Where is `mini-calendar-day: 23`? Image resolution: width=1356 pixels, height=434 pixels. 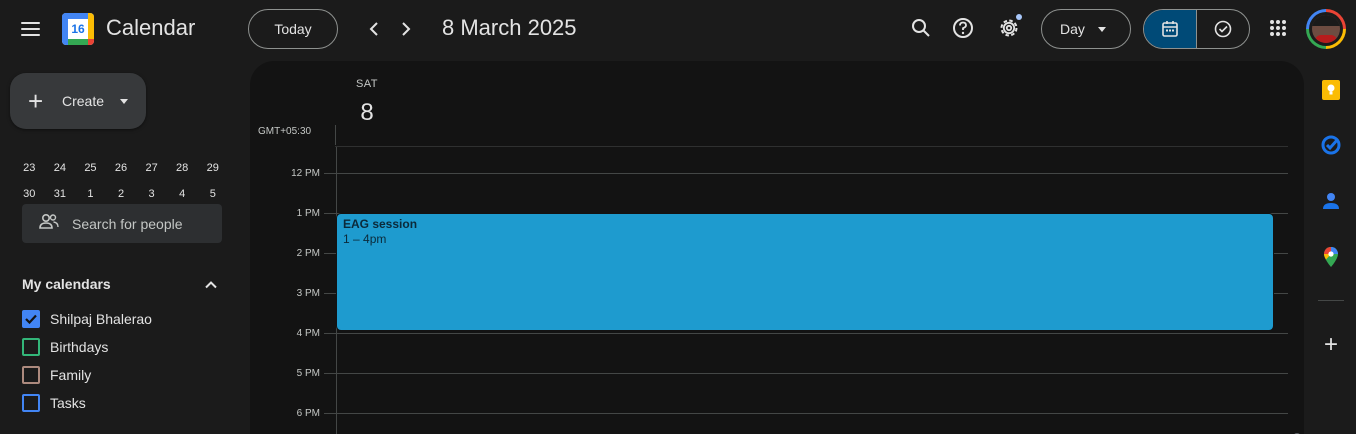
mini-calendar-day: 23 is located at coordinates (29, 168).